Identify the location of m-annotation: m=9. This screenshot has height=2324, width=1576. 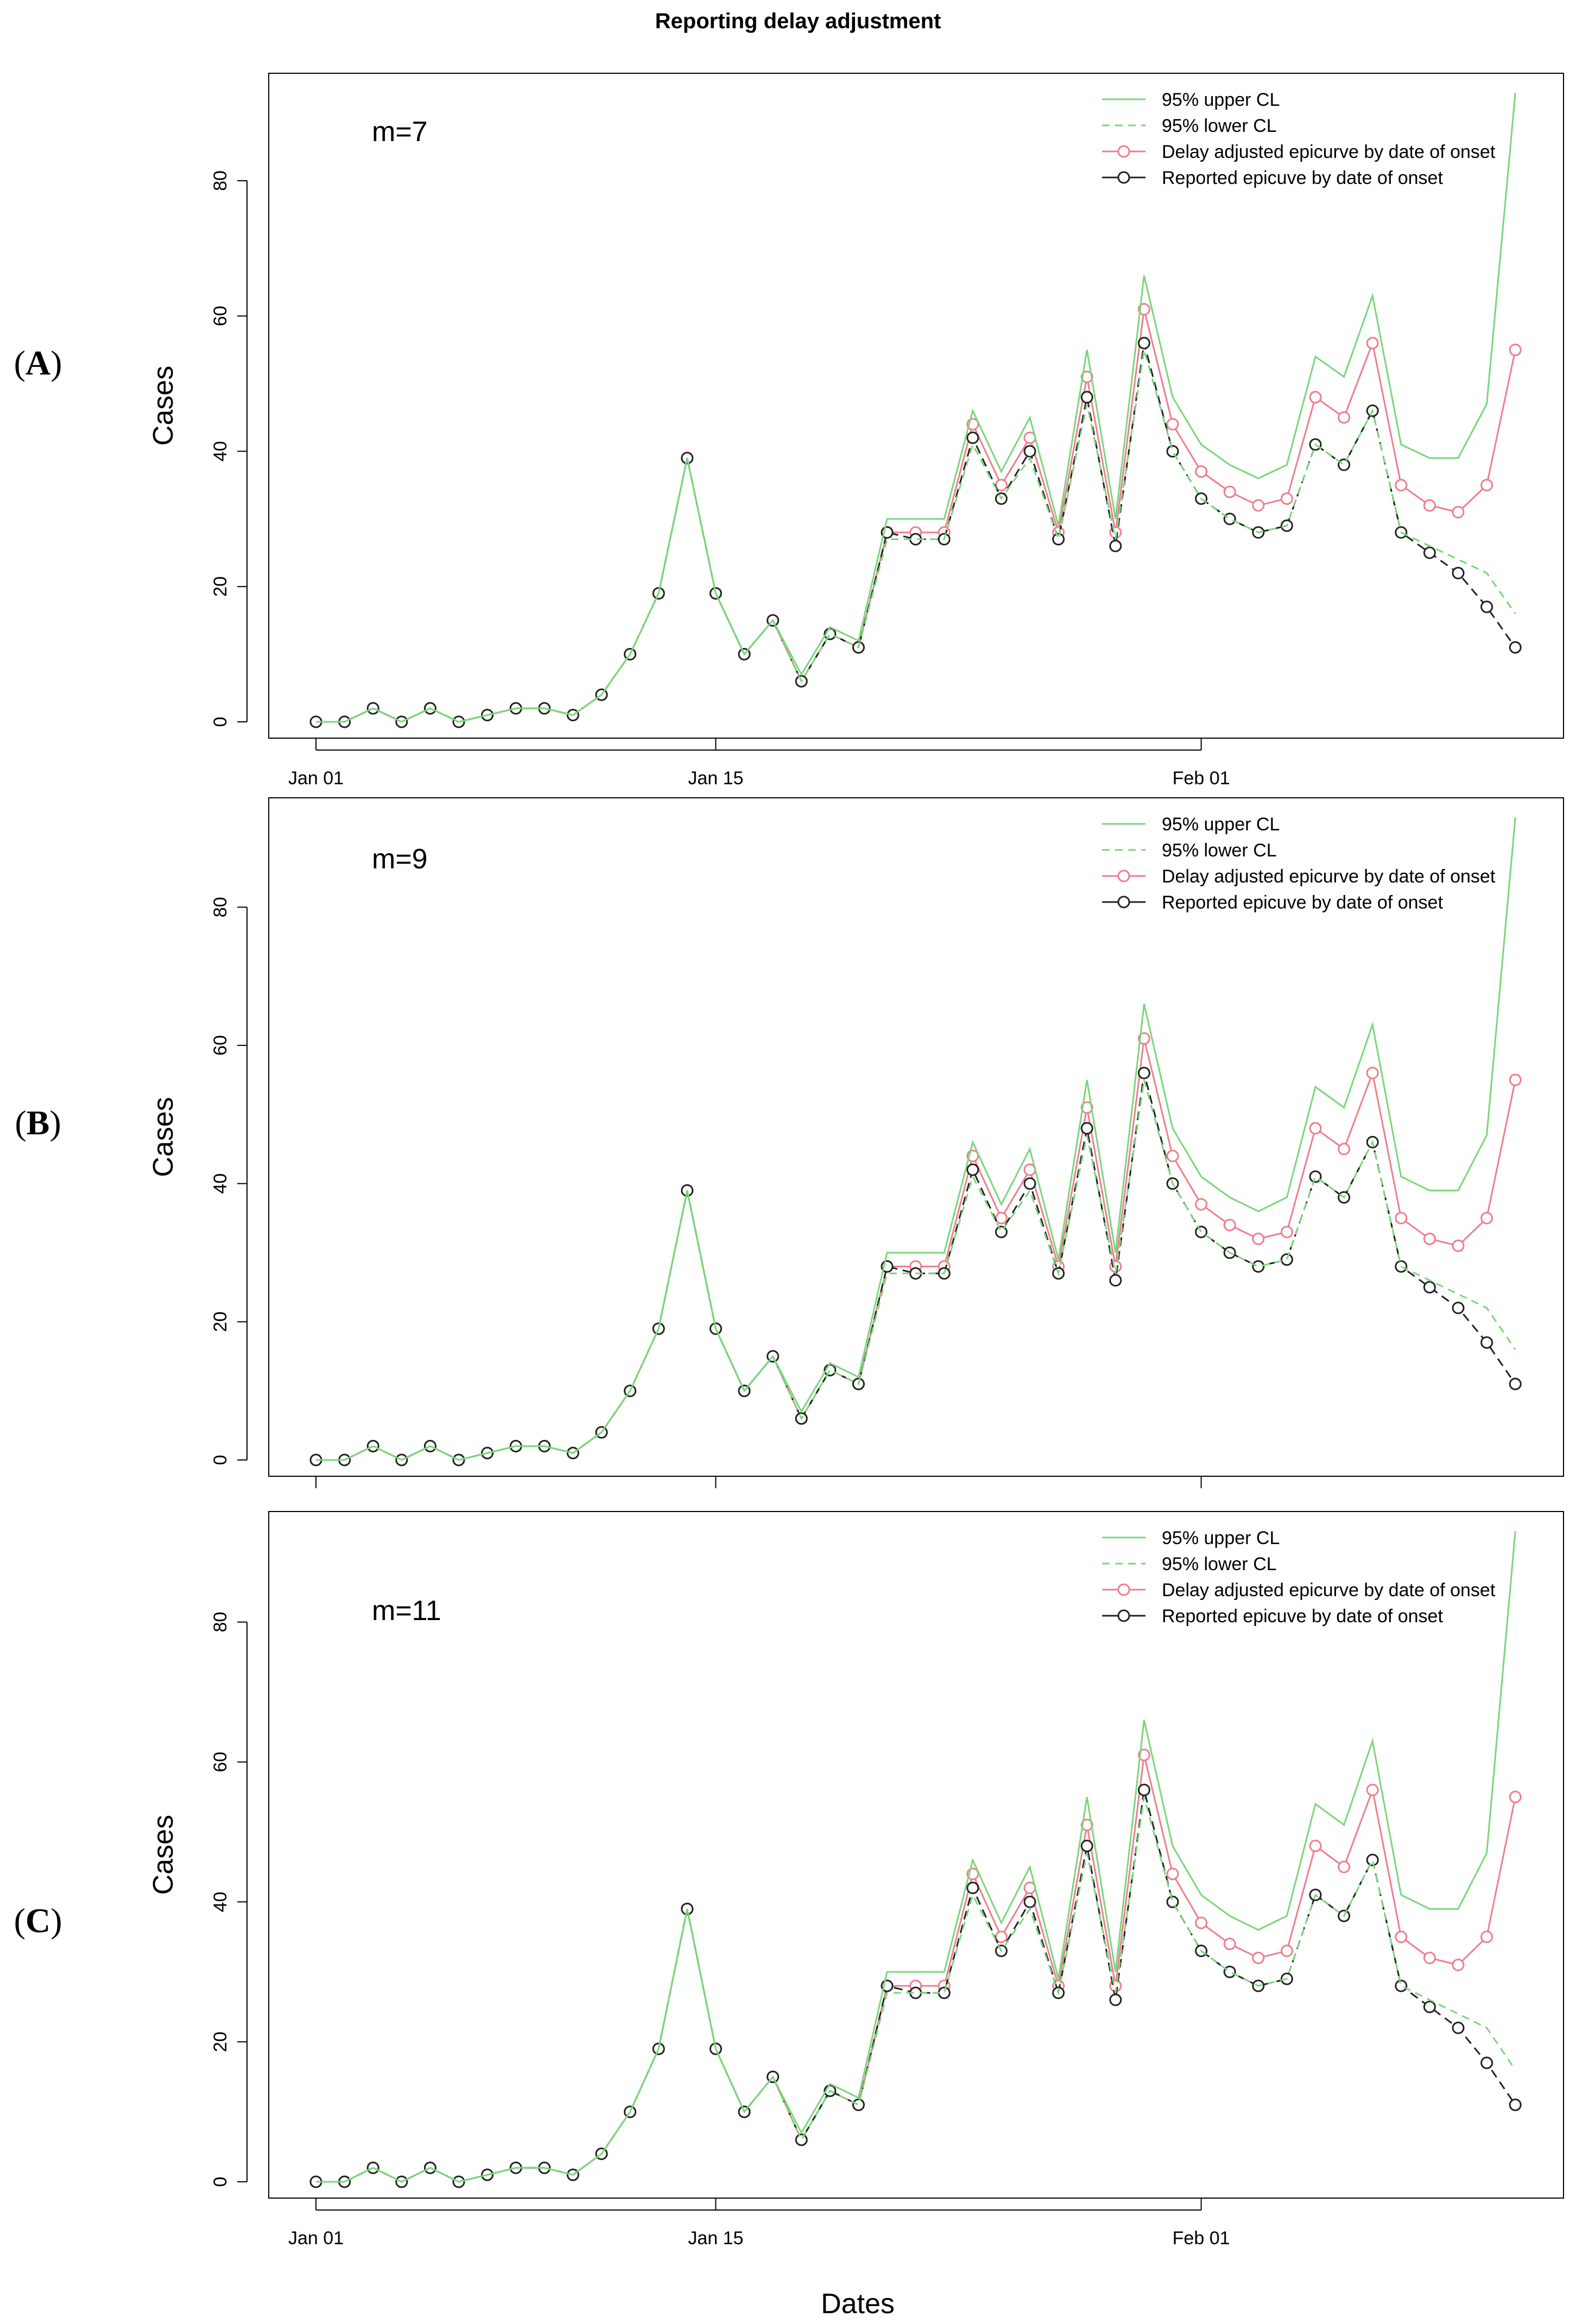
(400, 859).